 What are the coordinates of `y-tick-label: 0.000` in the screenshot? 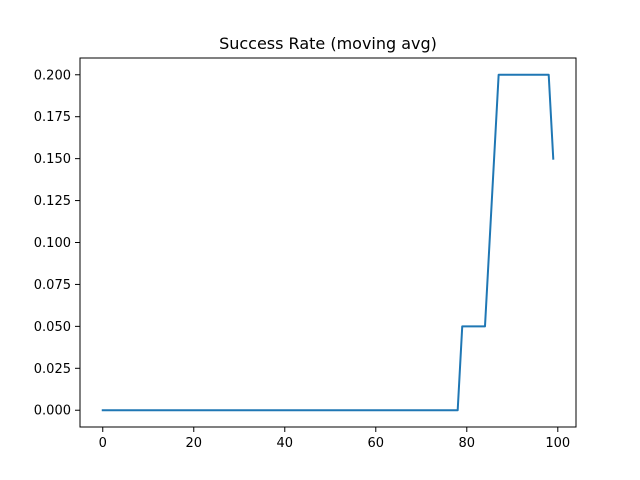 It's located at (52, 411).